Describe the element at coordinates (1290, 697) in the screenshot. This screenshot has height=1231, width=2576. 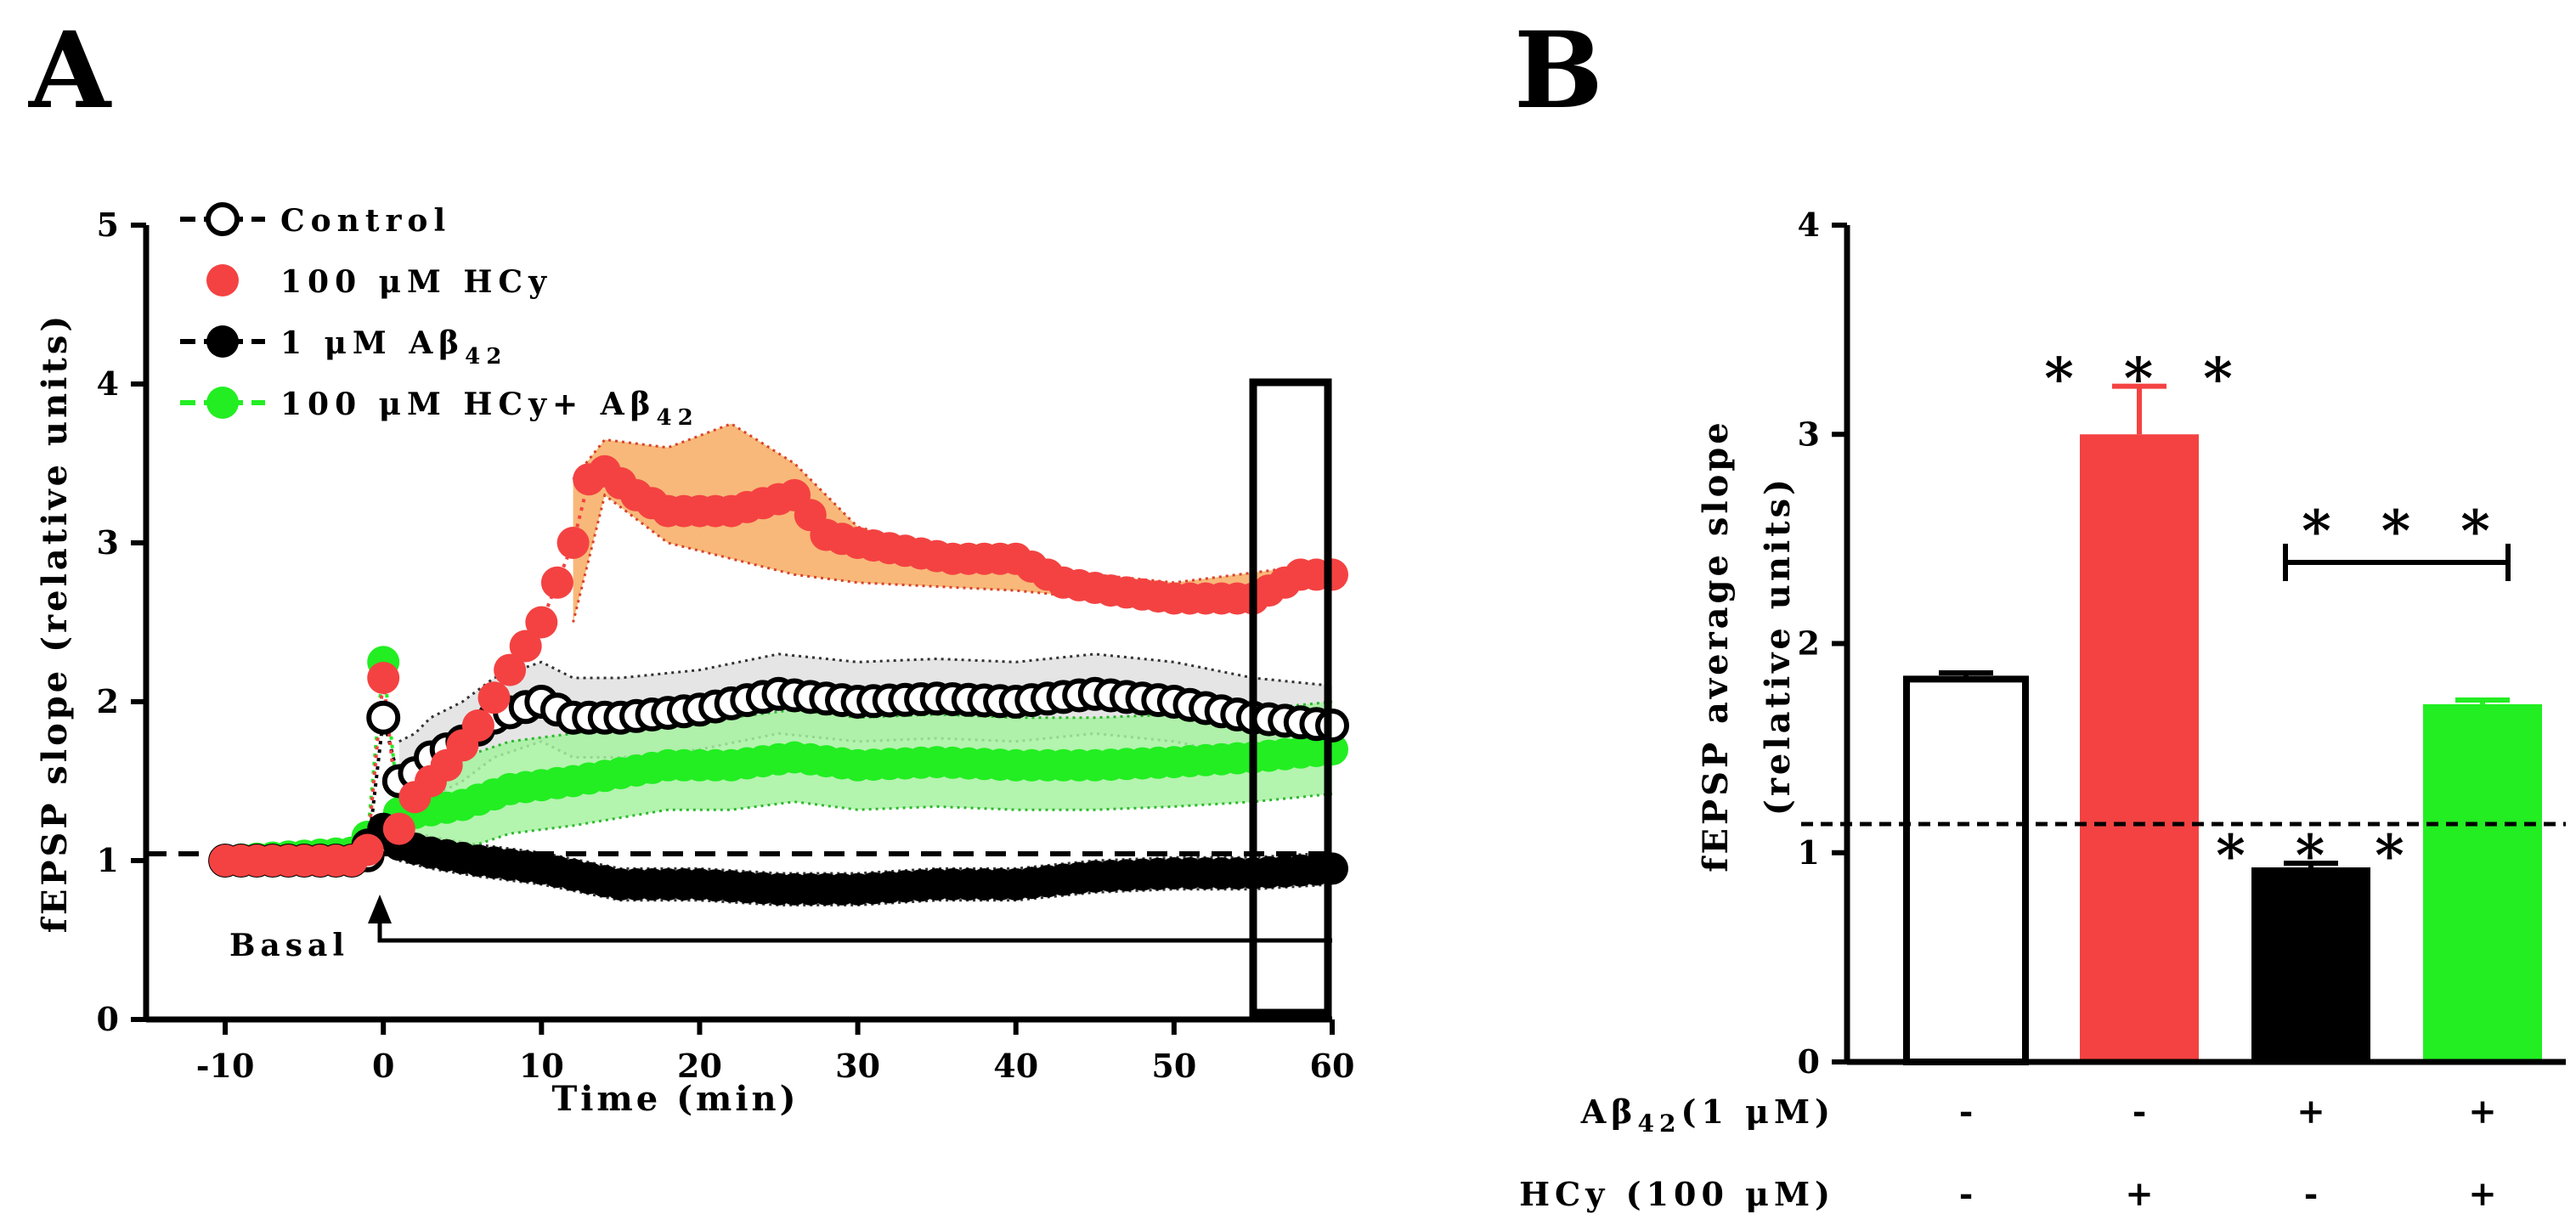
I see `highlight-window-box` at that location.